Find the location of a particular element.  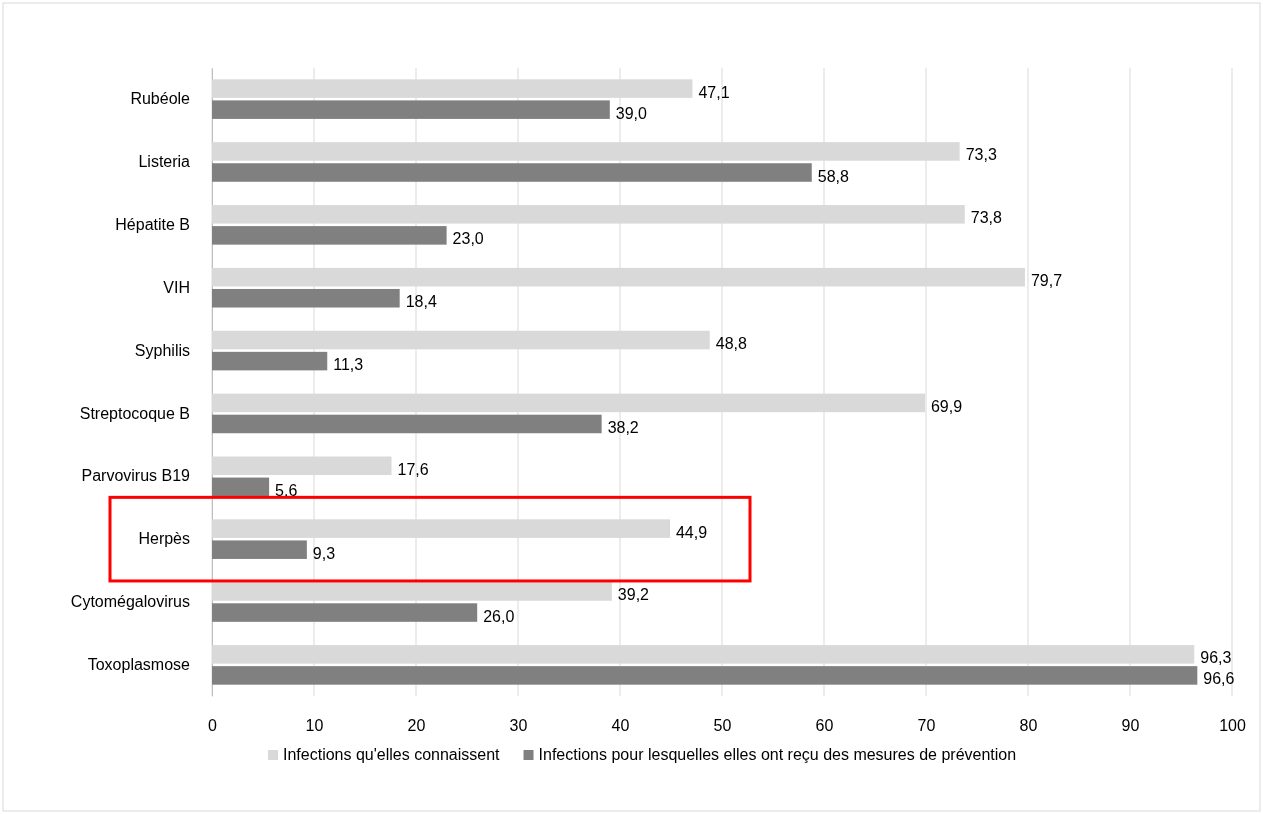

data-label: 79,7 is located at coordinates (1046, 281).